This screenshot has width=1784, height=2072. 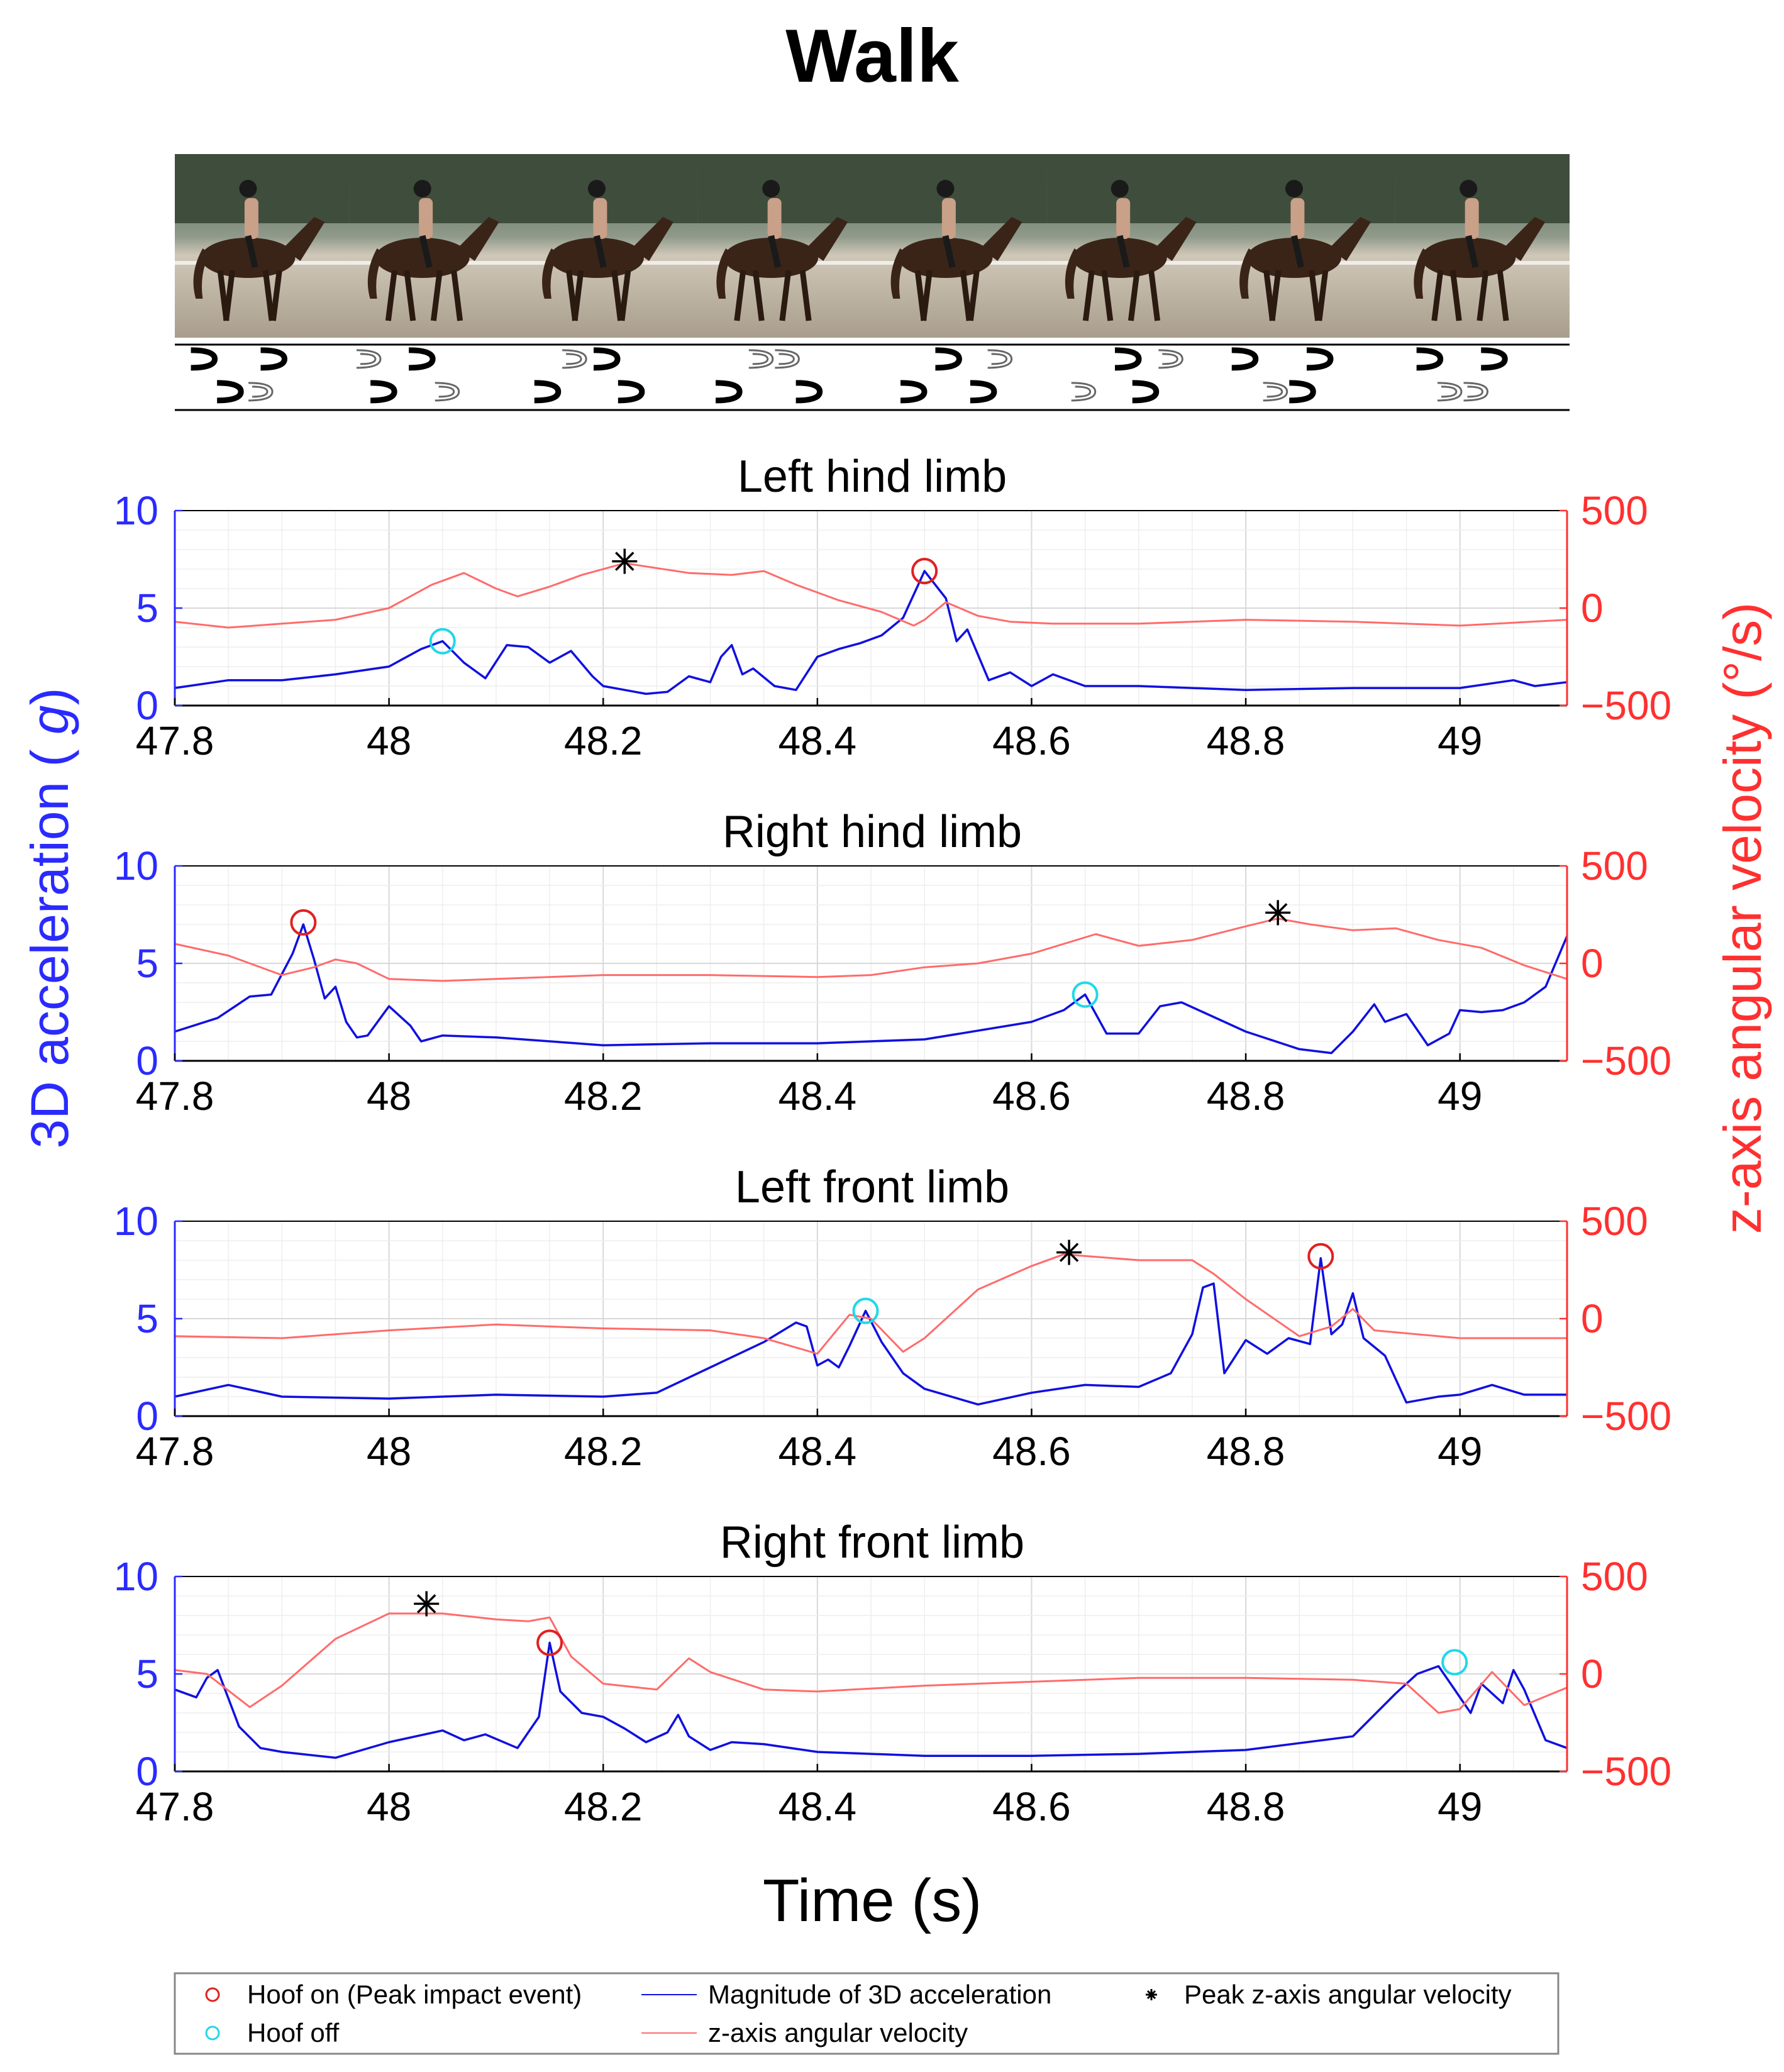 I want to click on footfall-diagram, so click(x=872, y=377).